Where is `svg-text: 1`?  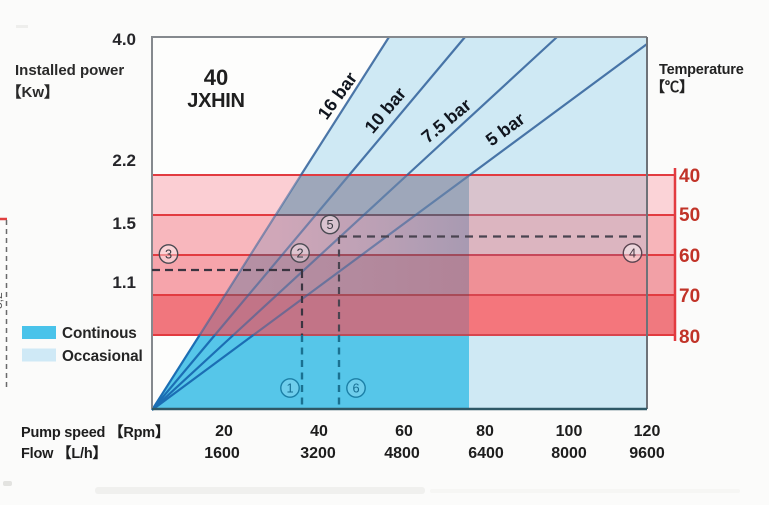 svg-text: 1 is located at coordinates (289, 388).